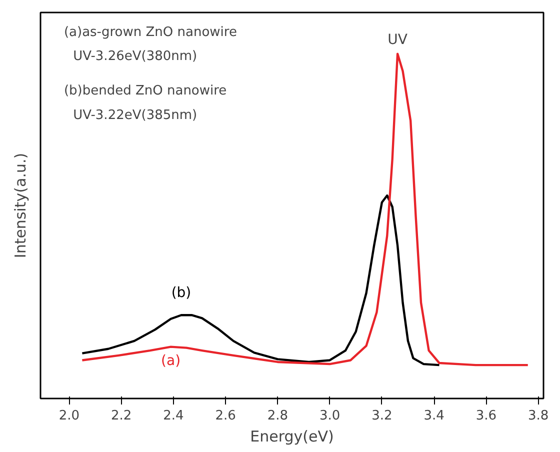 The width and height of the screenshot is (560, 452). What do you see at coordinates (329, 416) in the screenshot?
I see `x-tick-label: 3.0` at bounding box center [329, 416].